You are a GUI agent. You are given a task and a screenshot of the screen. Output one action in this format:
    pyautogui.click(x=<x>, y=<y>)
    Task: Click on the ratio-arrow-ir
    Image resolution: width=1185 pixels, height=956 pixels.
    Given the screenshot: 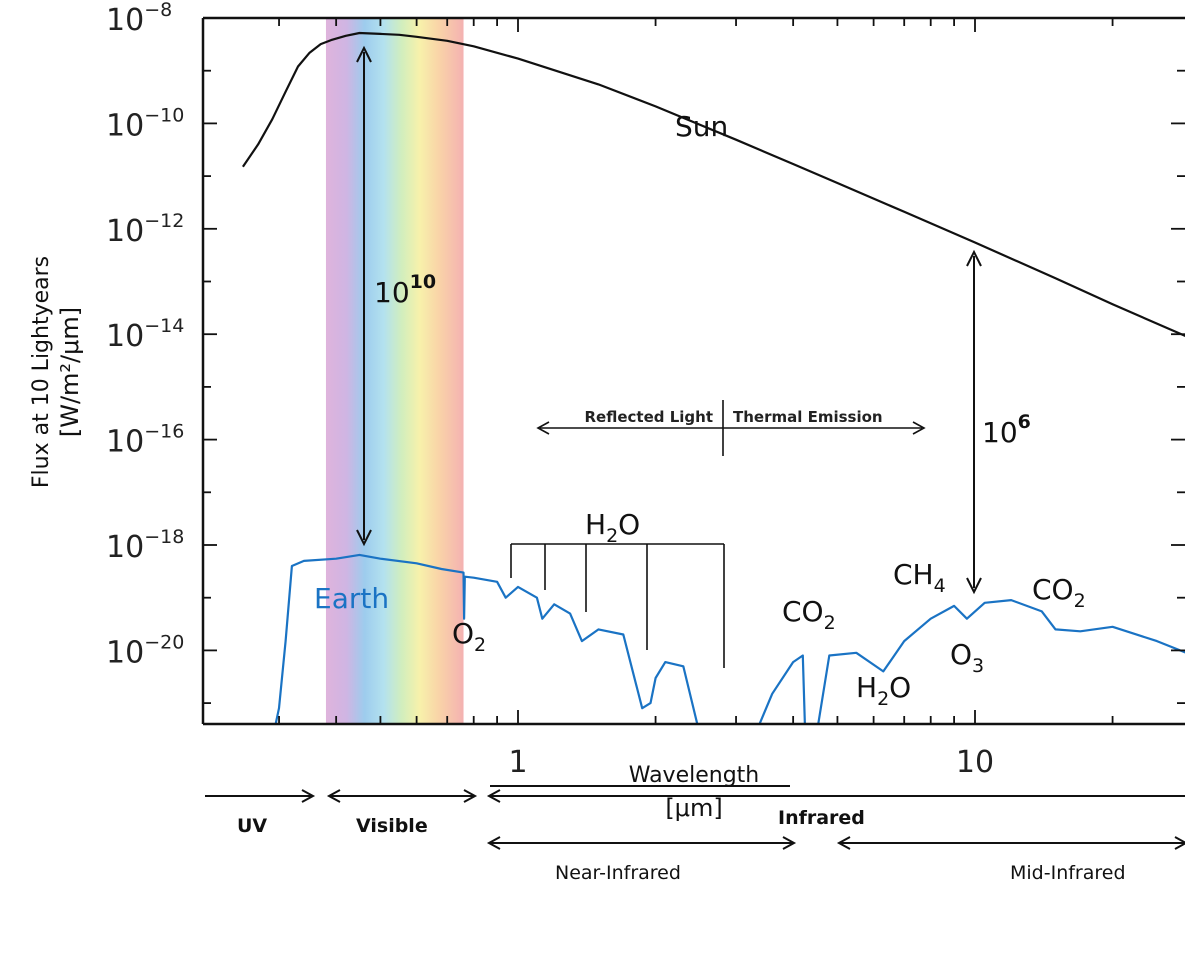 What is the action you would take?
    pyautogui.click(x=974, y=422)
    